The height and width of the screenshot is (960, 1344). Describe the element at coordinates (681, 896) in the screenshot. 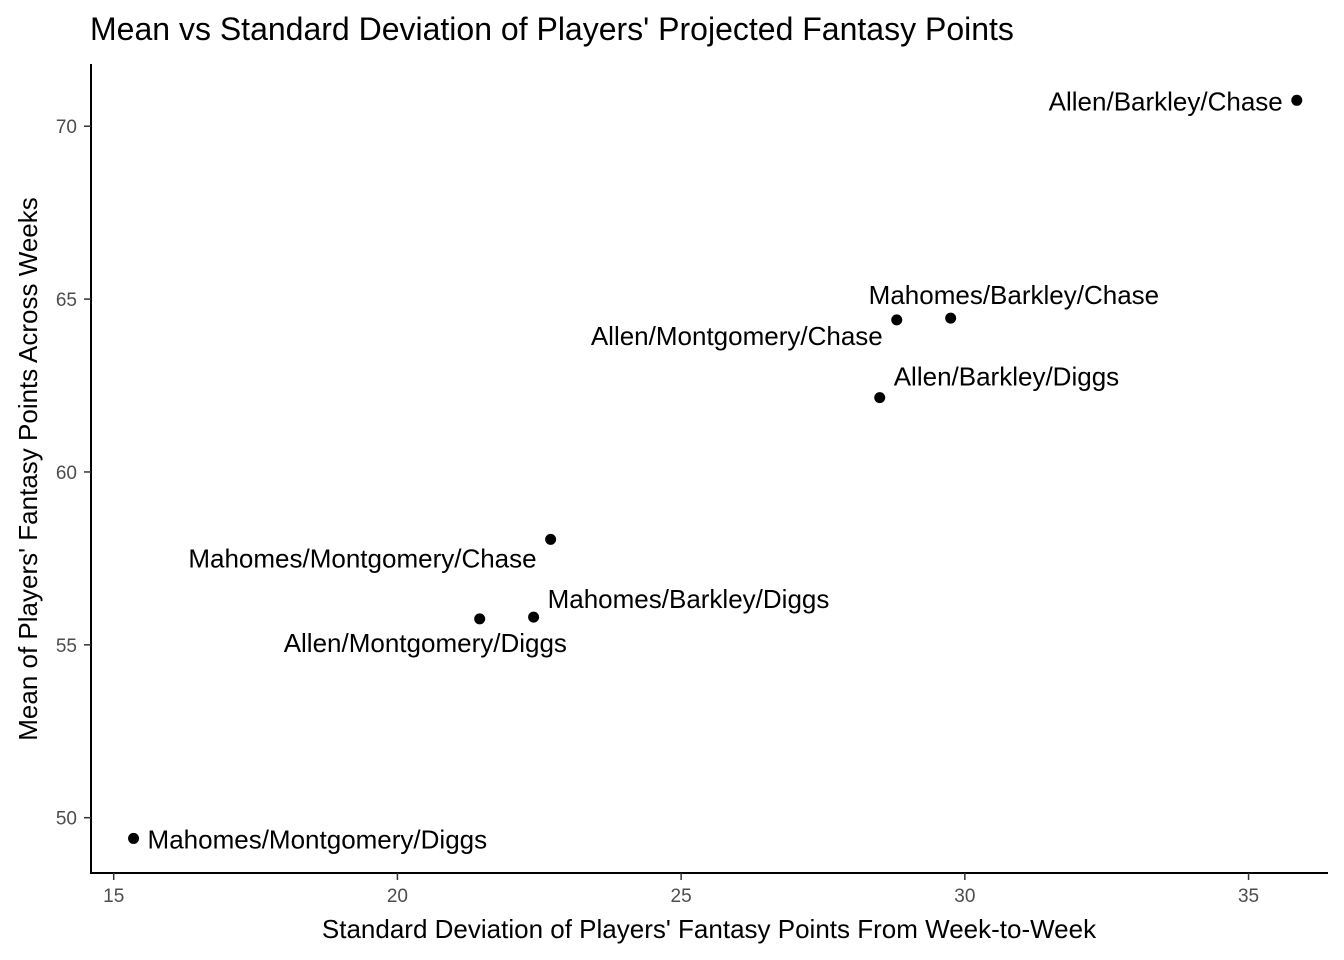

I see `x-tick-label: 25` at that location.